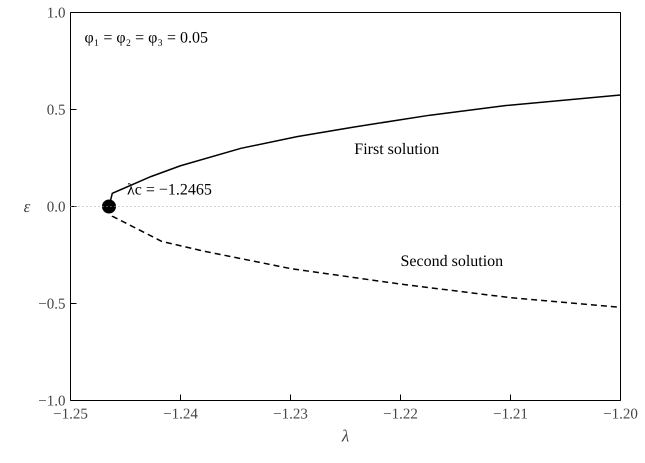 The height and width of the screenshot is (463, 645). What do you see at coordinates (56, 208) in the screenshot?
I see `y-tick-label: 0.0` at bounding box center [56, 208].